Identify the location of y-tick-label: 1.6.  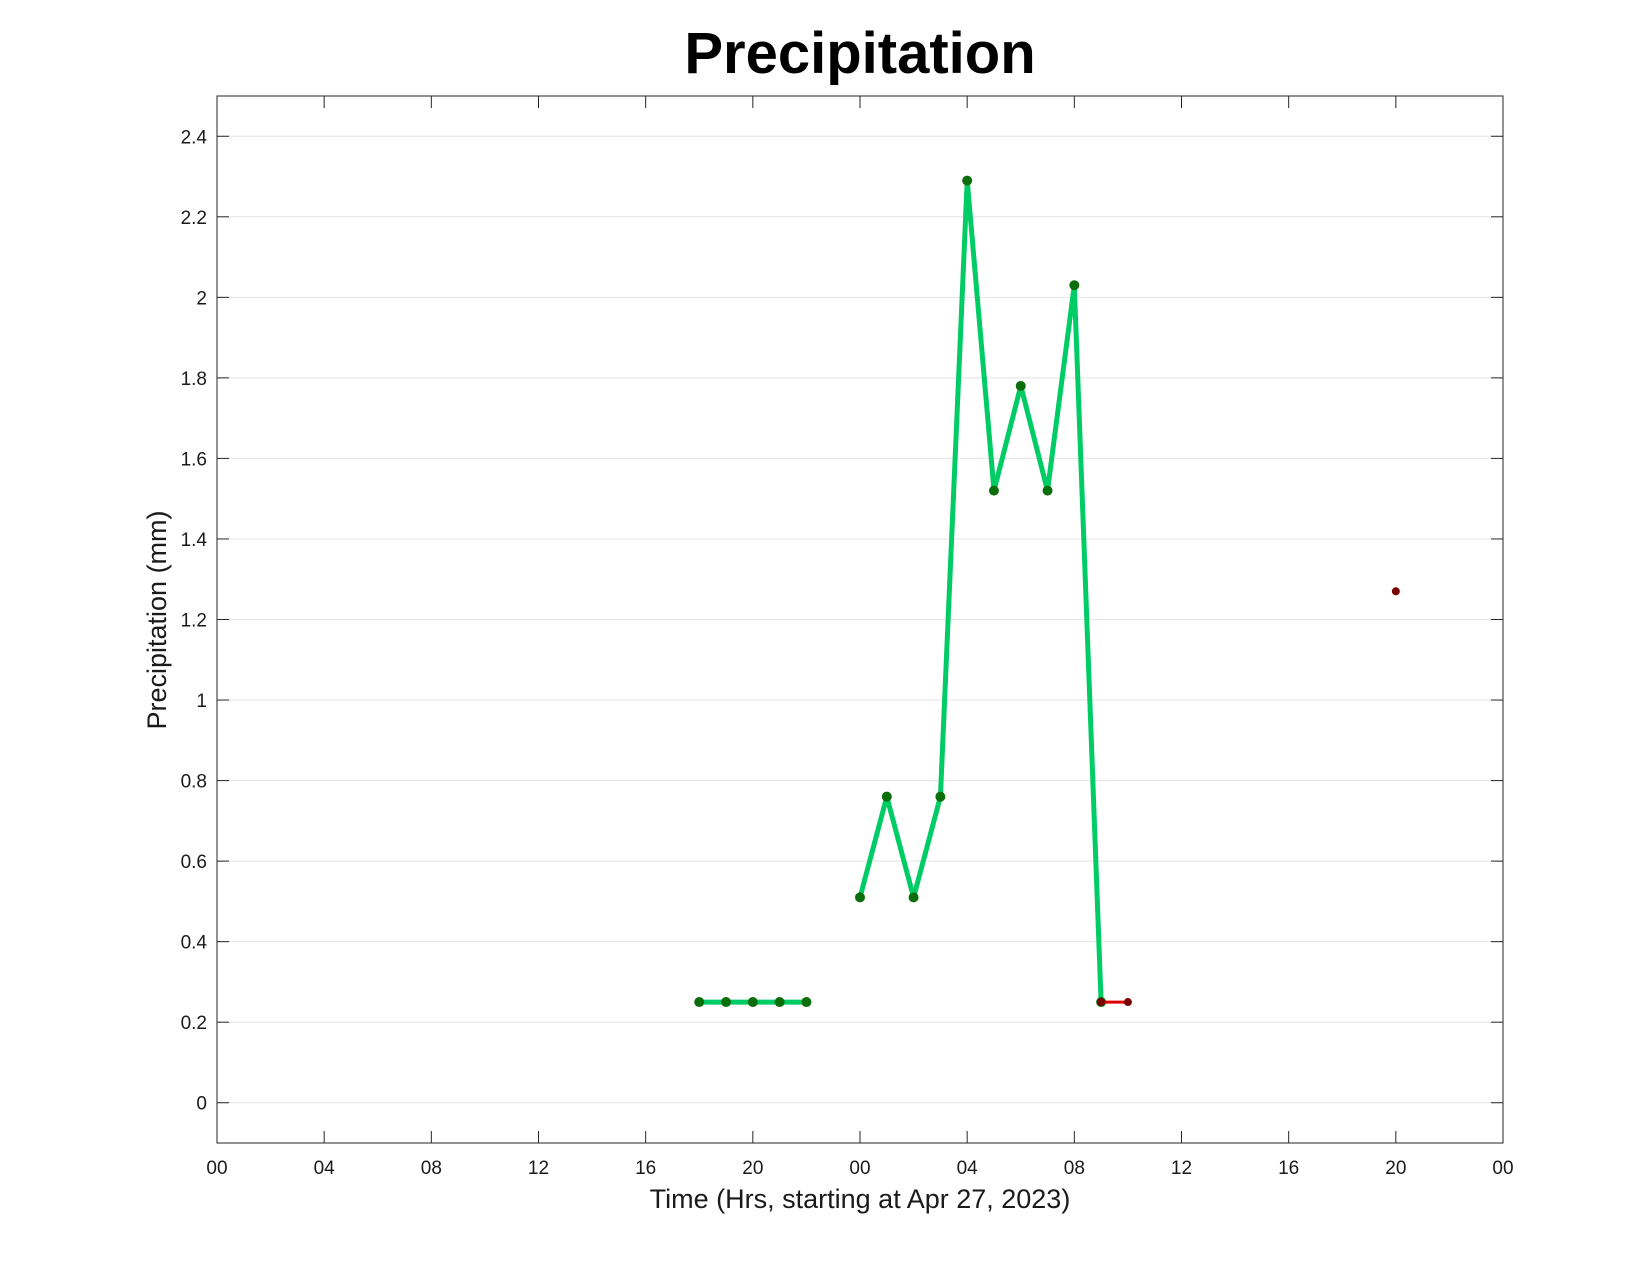
(194, 459).